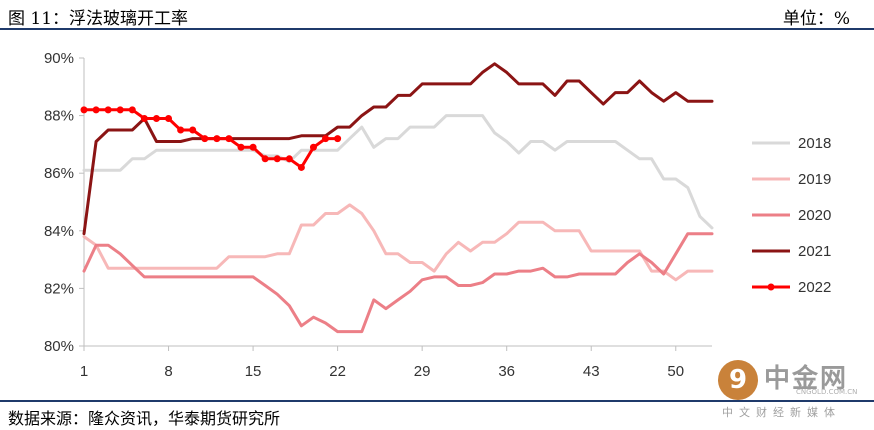 This screenshot has height=430, width=874. I want to click on y-tick-label: 82%, so click(59, 288).